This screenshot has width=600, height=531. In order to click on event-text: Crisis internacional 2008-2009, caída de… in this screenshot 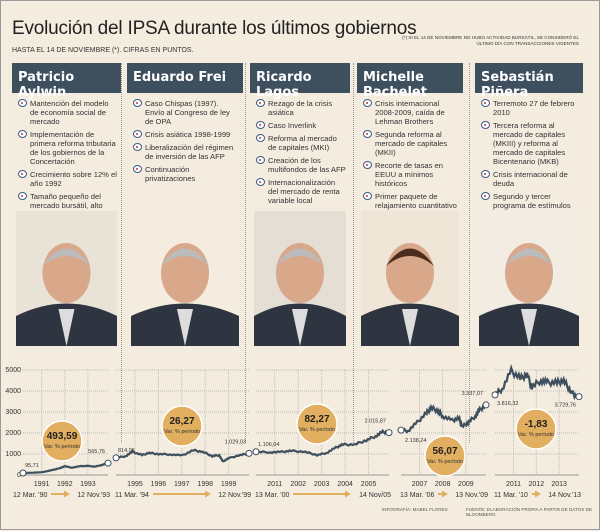, I will do `click(410, 112)`.